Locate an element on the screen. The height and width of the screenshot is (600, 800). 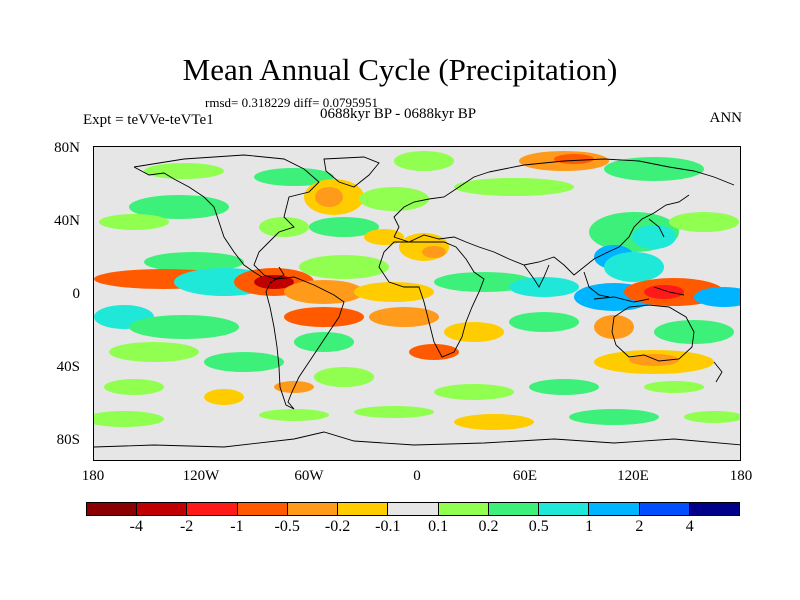
y-tick-label: 0 is located at coordinates (76, 294).